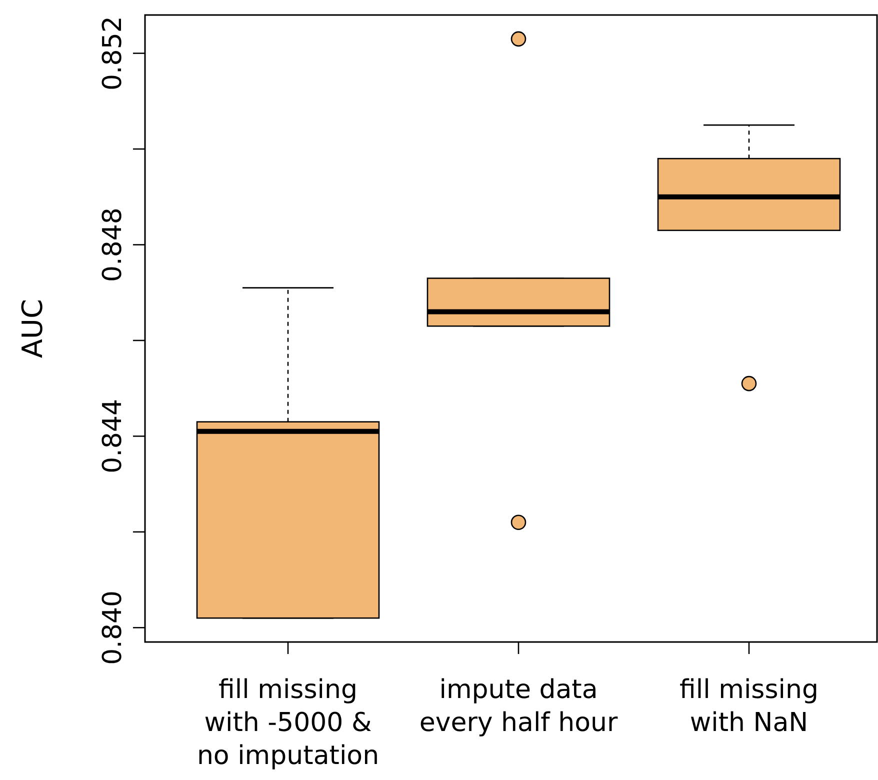  I want to click on y-axis-title: AUC, so click(32, 328).